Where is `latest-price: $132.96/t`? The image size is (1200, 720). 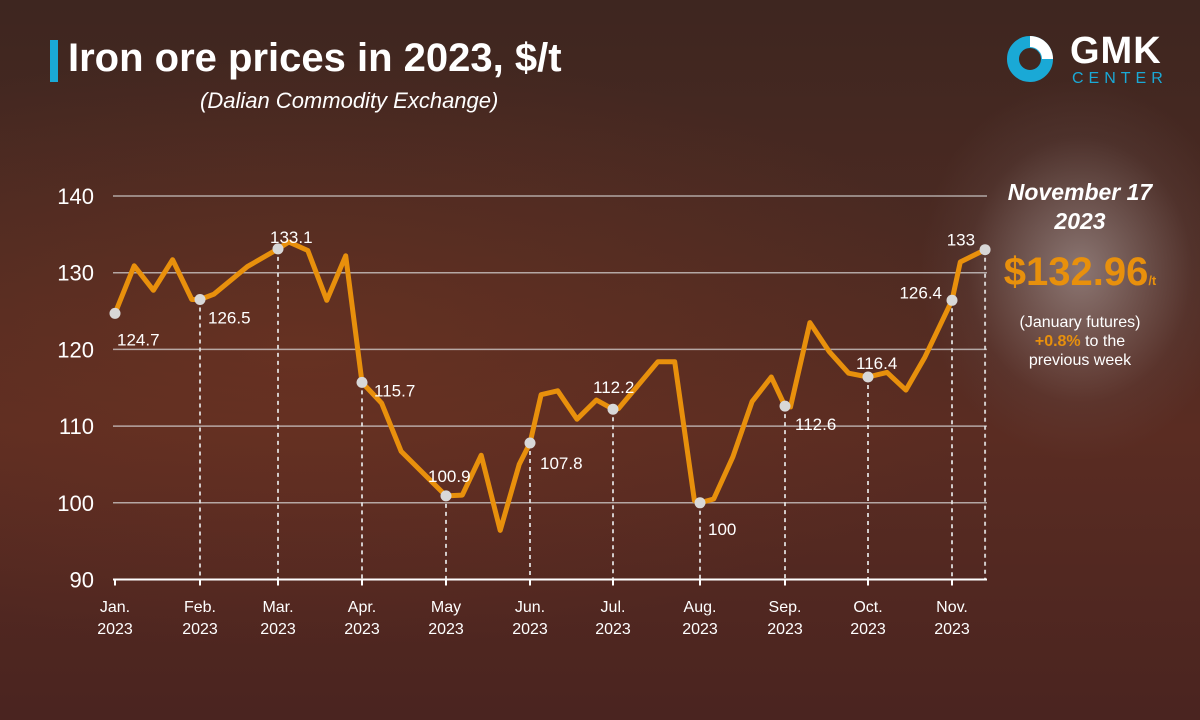
latest-price: $132.96/t is located at coordinates (1080, 272).